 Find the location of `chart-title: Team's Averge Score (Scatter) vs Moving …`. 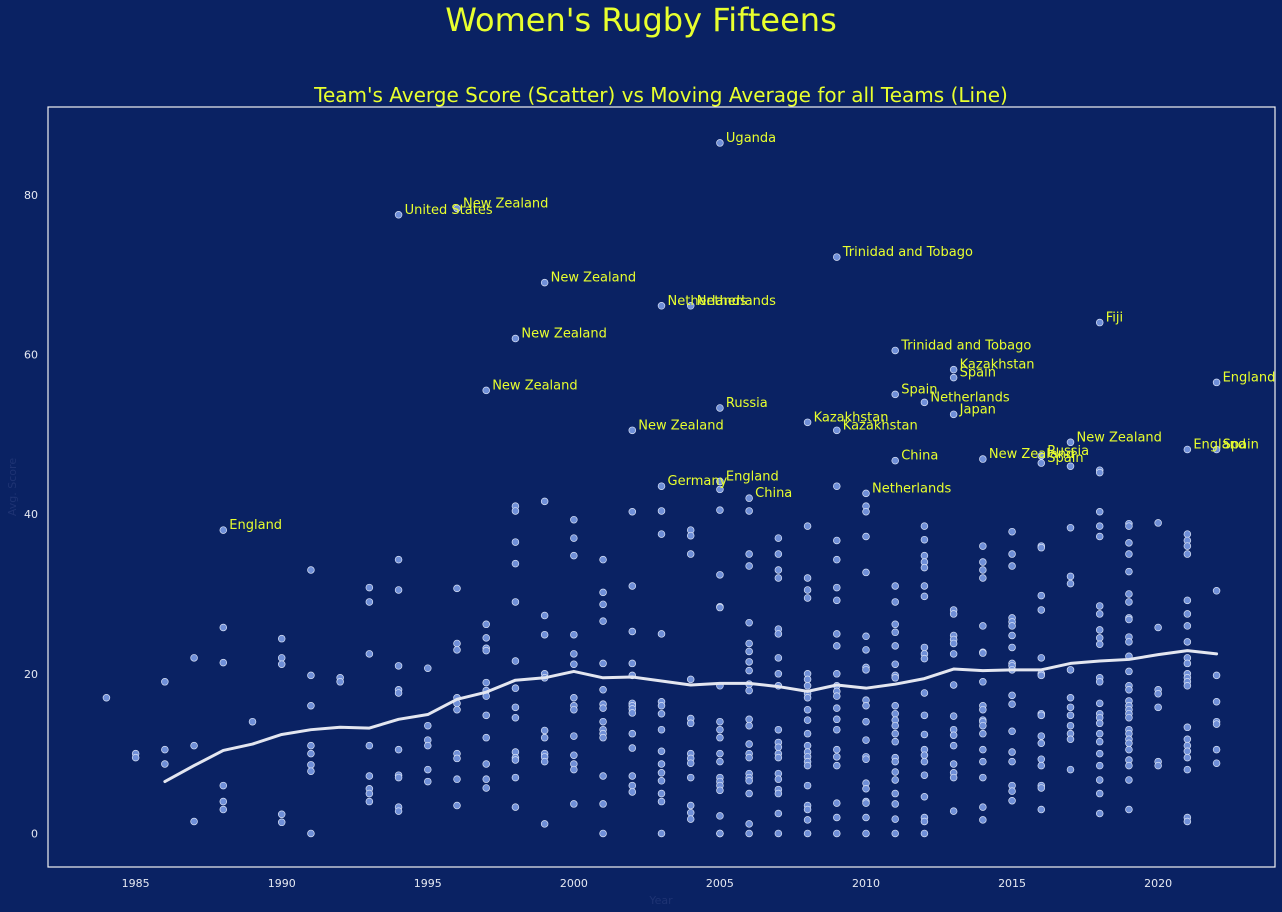

chart-title: Team's Averge Score (Scatter) vs Moving … is located at coordinates (660, 95).